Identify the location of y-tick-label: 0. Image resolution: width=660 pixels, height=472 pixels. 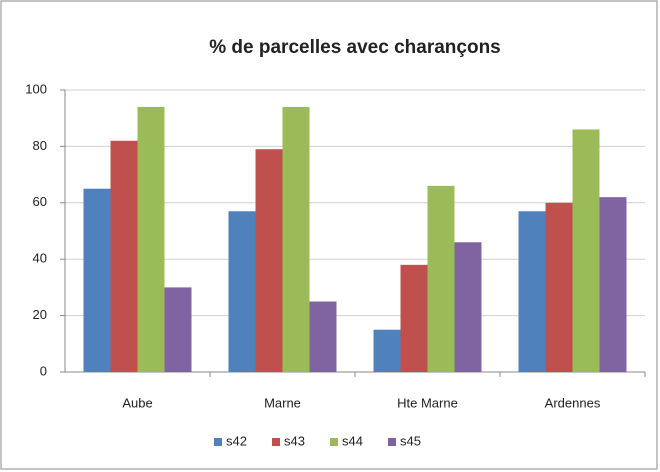
(43, 370).